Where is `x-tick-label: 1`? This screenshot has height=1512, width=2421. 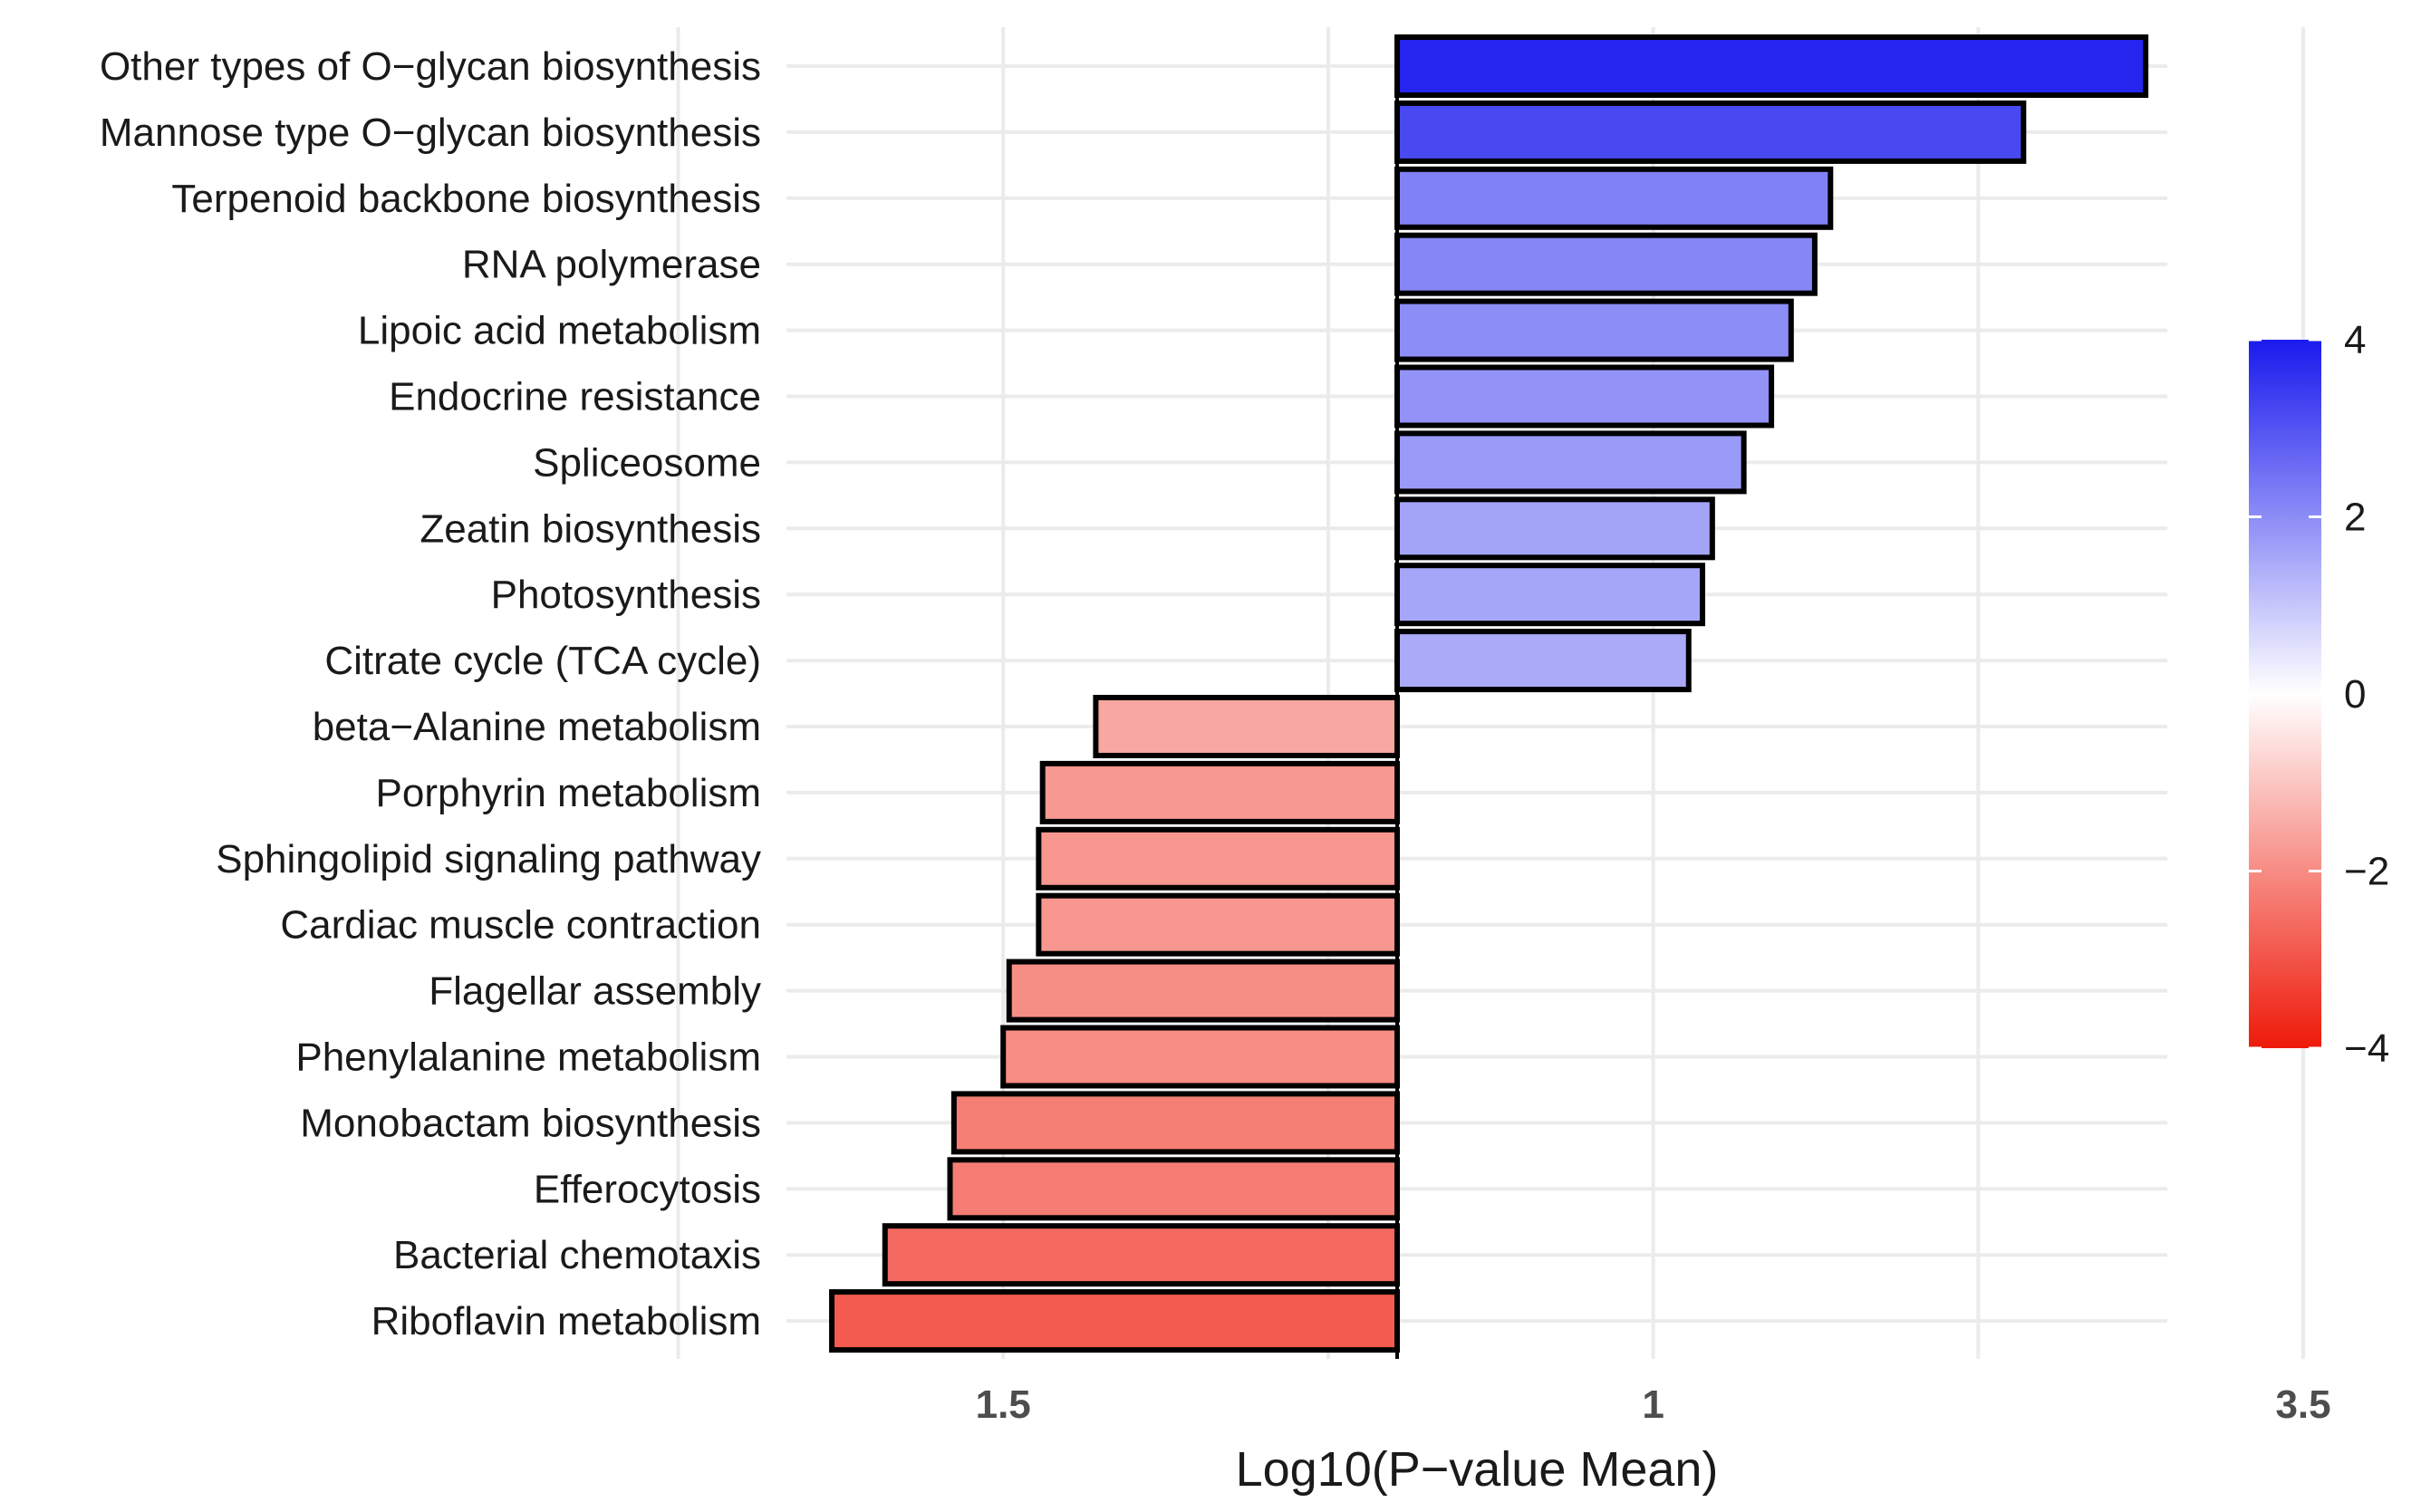
x-tick-label: 1 is located at coordinates (1653, 1404).